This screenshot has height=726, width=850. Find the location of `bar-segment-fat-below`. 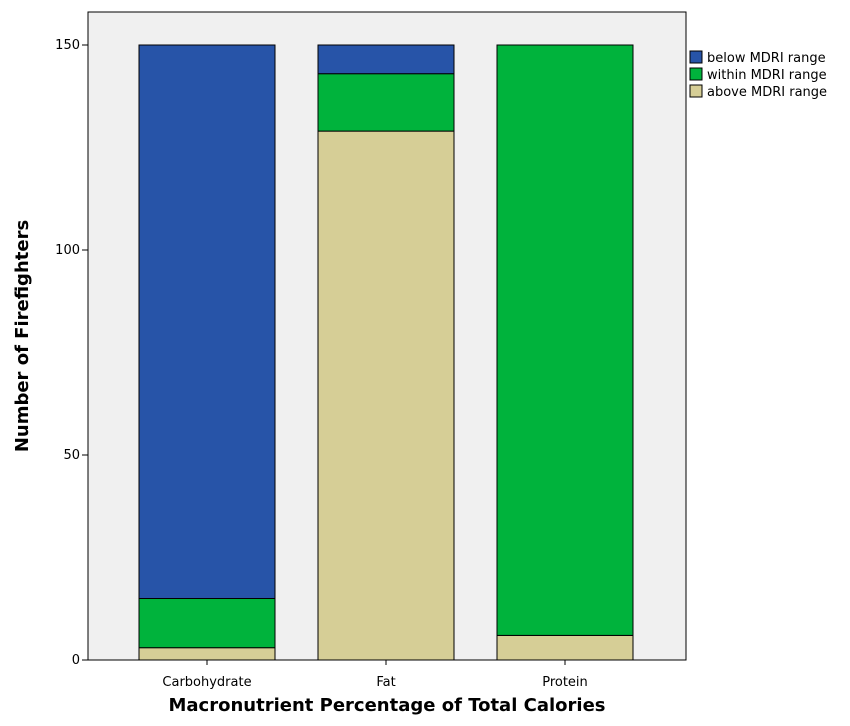

bar-segment-fat-below is located at coordinates (386, 59).